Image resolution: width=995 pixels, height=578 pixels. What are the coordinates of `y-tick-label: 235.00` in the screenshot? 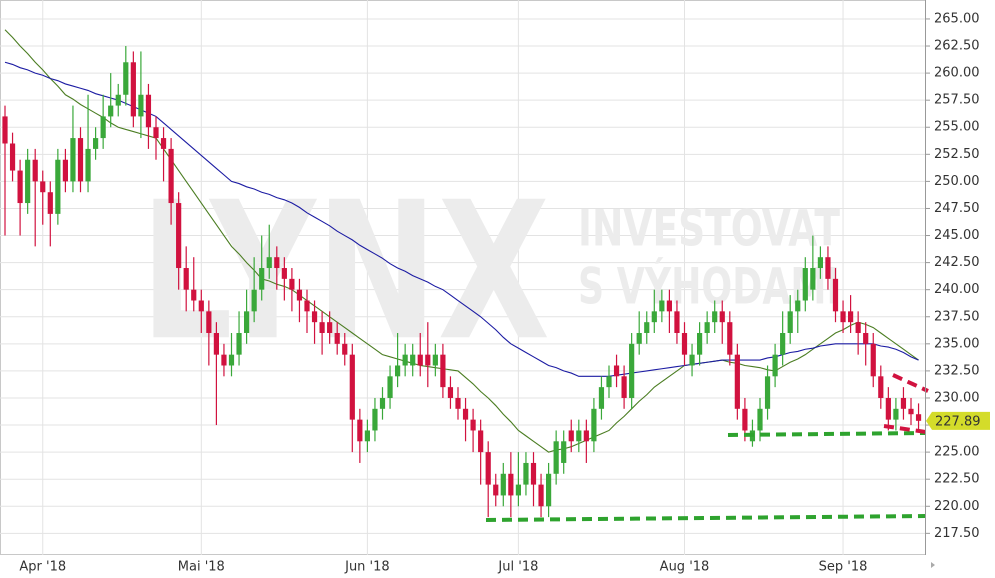 It's located at (957, 343).